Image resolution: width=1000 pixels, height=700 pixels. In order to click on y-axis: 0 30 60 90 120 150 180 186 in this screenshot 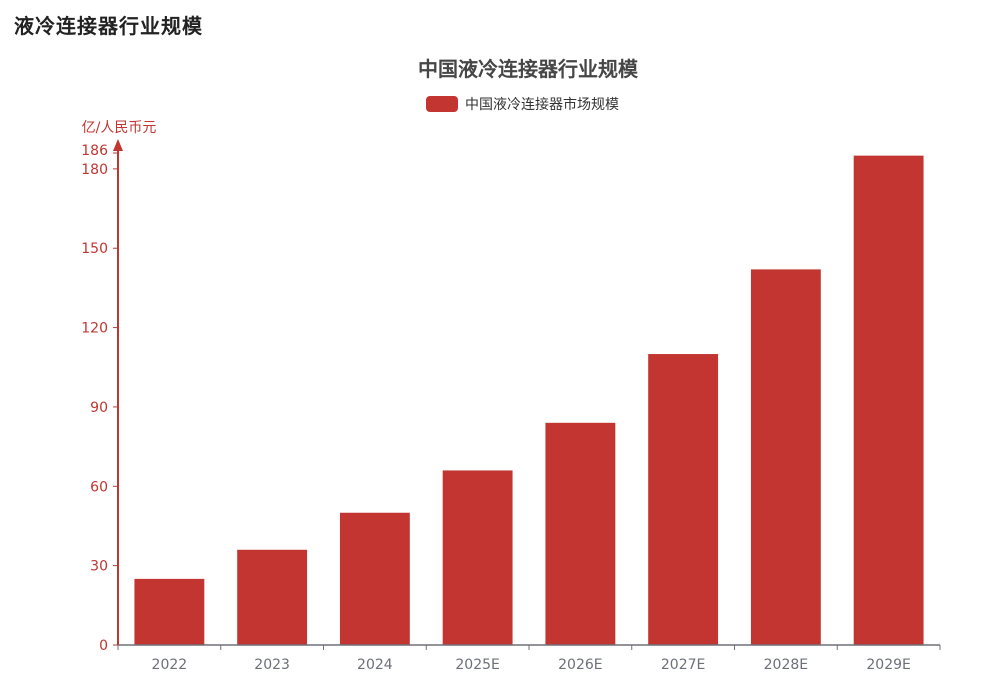, I will do `click(102, 396)`.